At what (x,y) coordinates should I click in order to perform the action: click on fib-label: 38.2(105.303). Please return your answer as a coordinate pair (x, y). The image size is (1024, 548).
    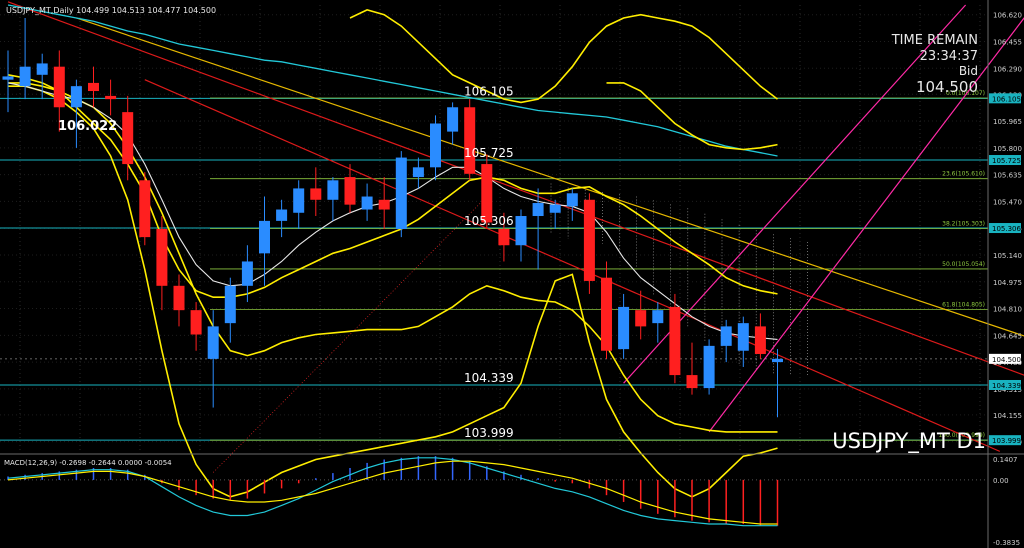
    Looking at the image, I should click on (963, 224).